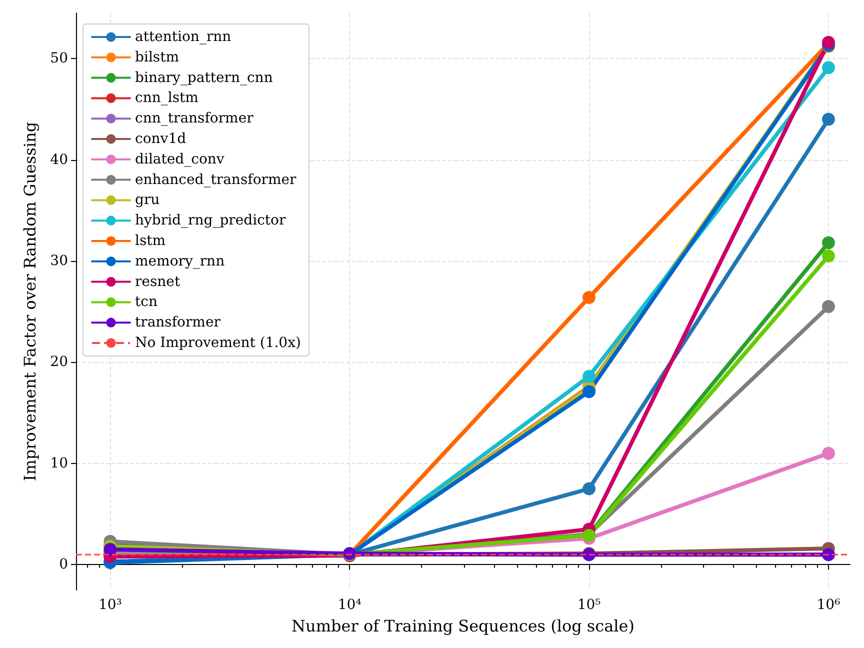  Describe the element at coordinates (59, 362) in the screenshot. I see `y-tick-label: 20` at that location.